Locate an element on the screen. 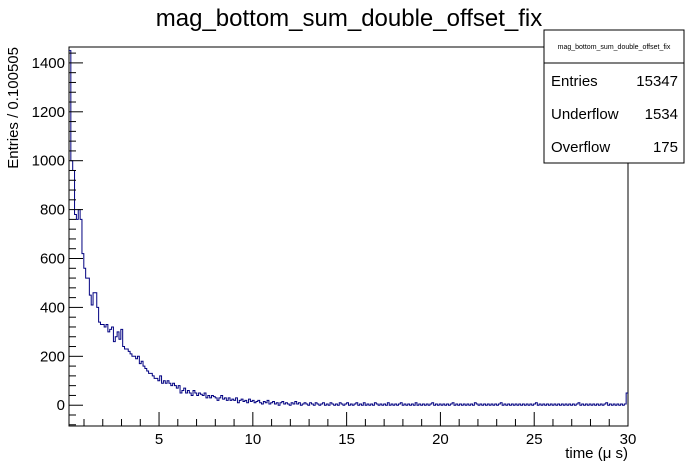 This screenshot has width=698, height=474. y-tick-label: 0 is located at coordinates (61, 405).